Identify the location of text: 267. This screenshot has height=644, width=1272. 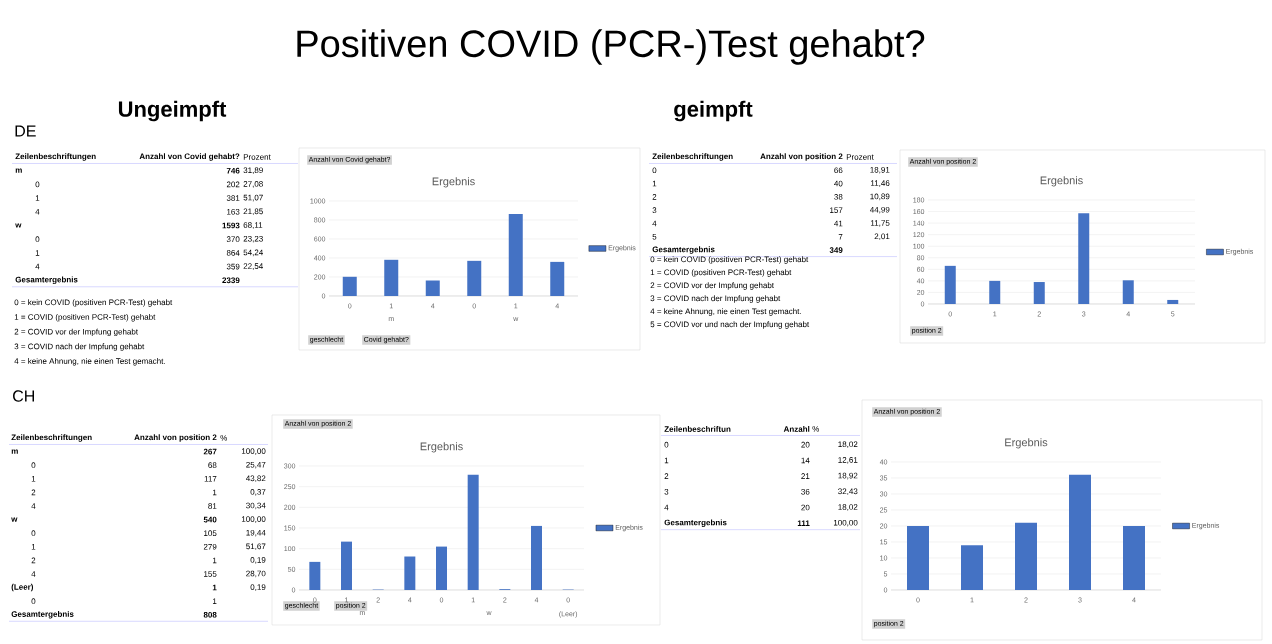
(210, 451).